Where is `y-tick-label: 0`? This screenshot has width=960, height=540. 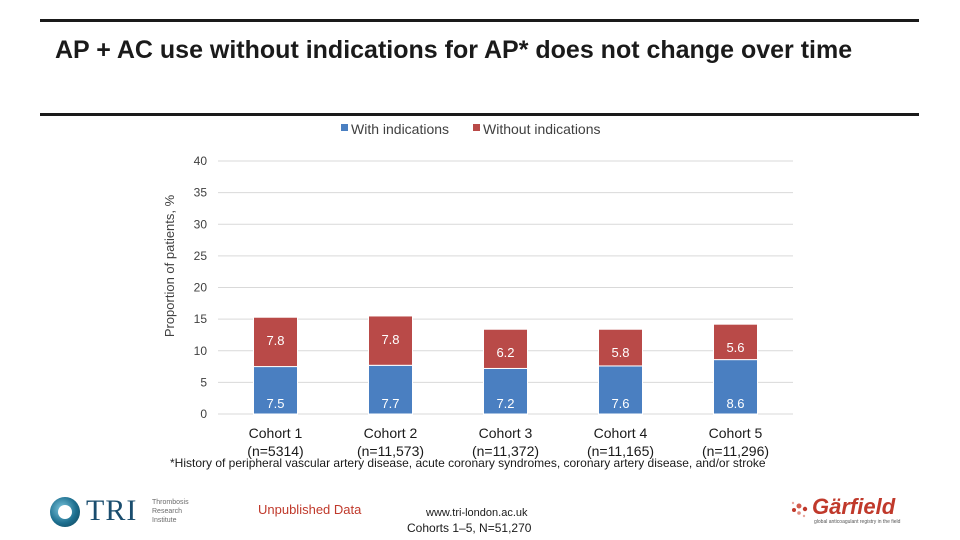
y-tick-label: 0 is located at coordinates (203, 414).